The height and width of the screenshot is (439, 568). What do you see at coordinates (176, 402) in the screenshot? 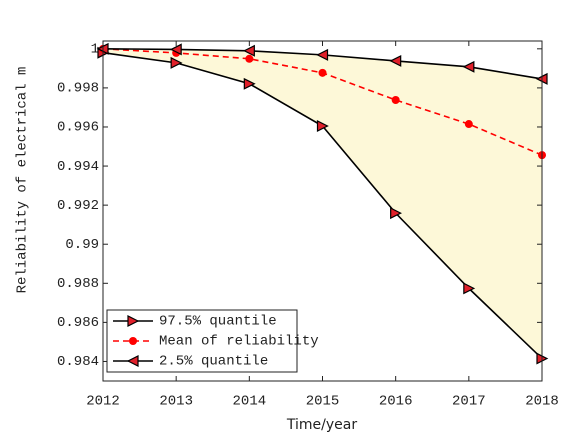
I see `x-tick-label: 2013` at bounding box center [176, 402].